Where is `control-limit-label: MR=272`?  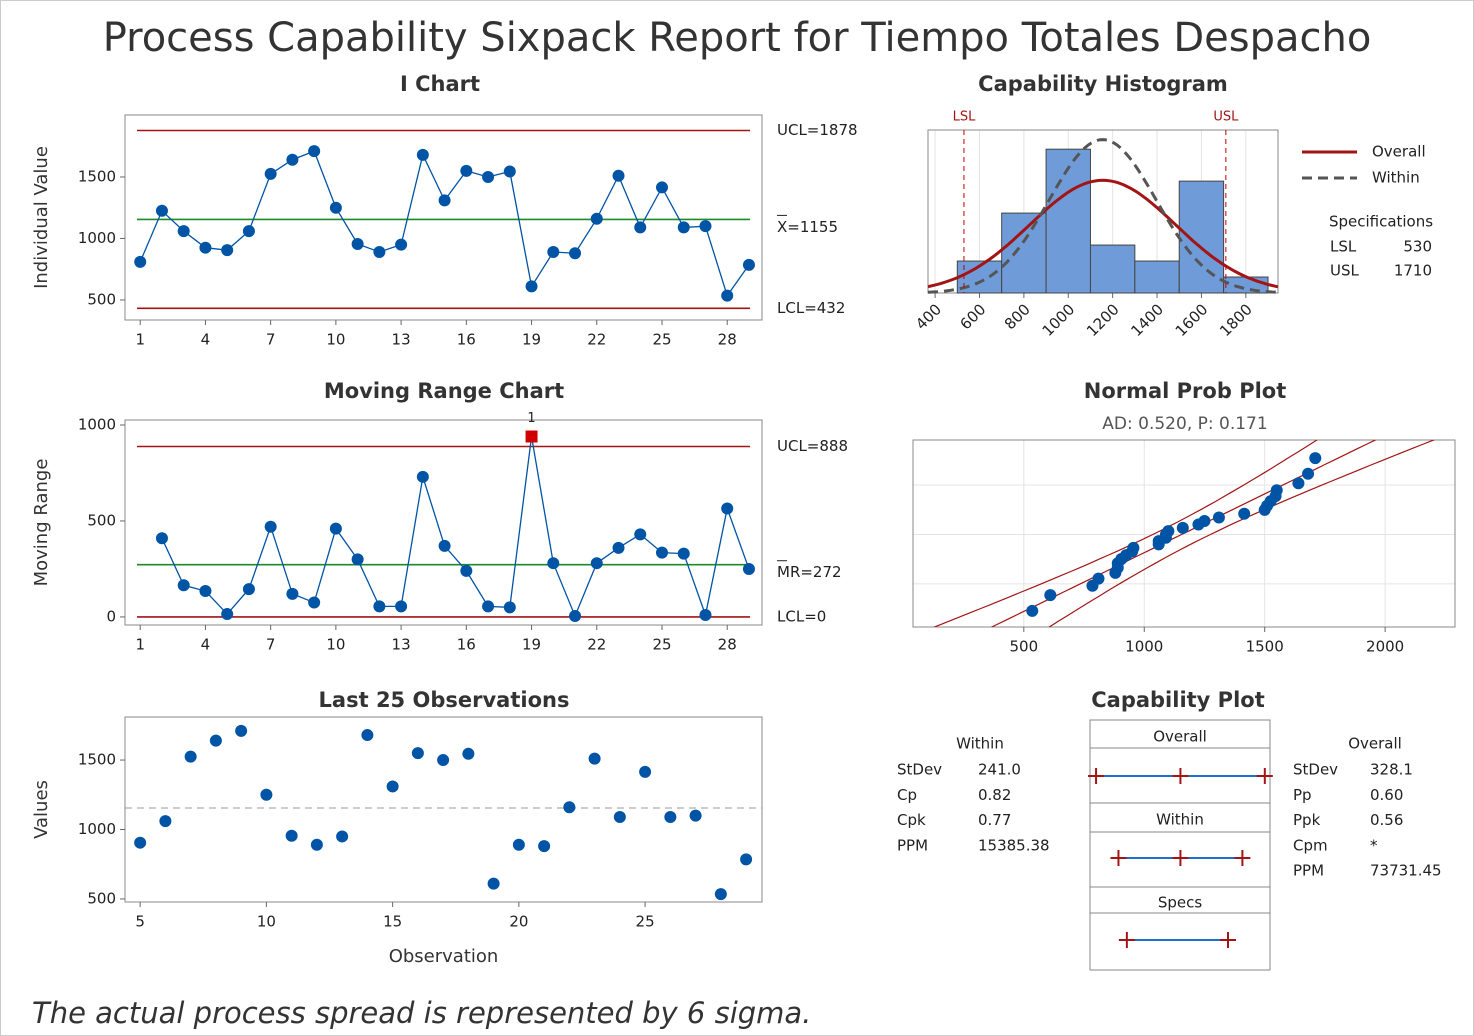
control-limit-label: MR=272 is located at coordinates (809, 572).